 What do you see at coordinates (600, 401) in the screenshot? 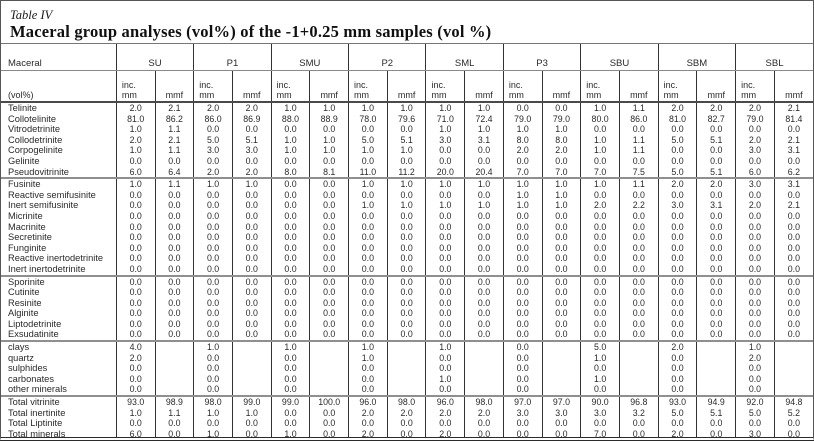
I see `value-cell: 90.0` at bounding box center [600, 401].